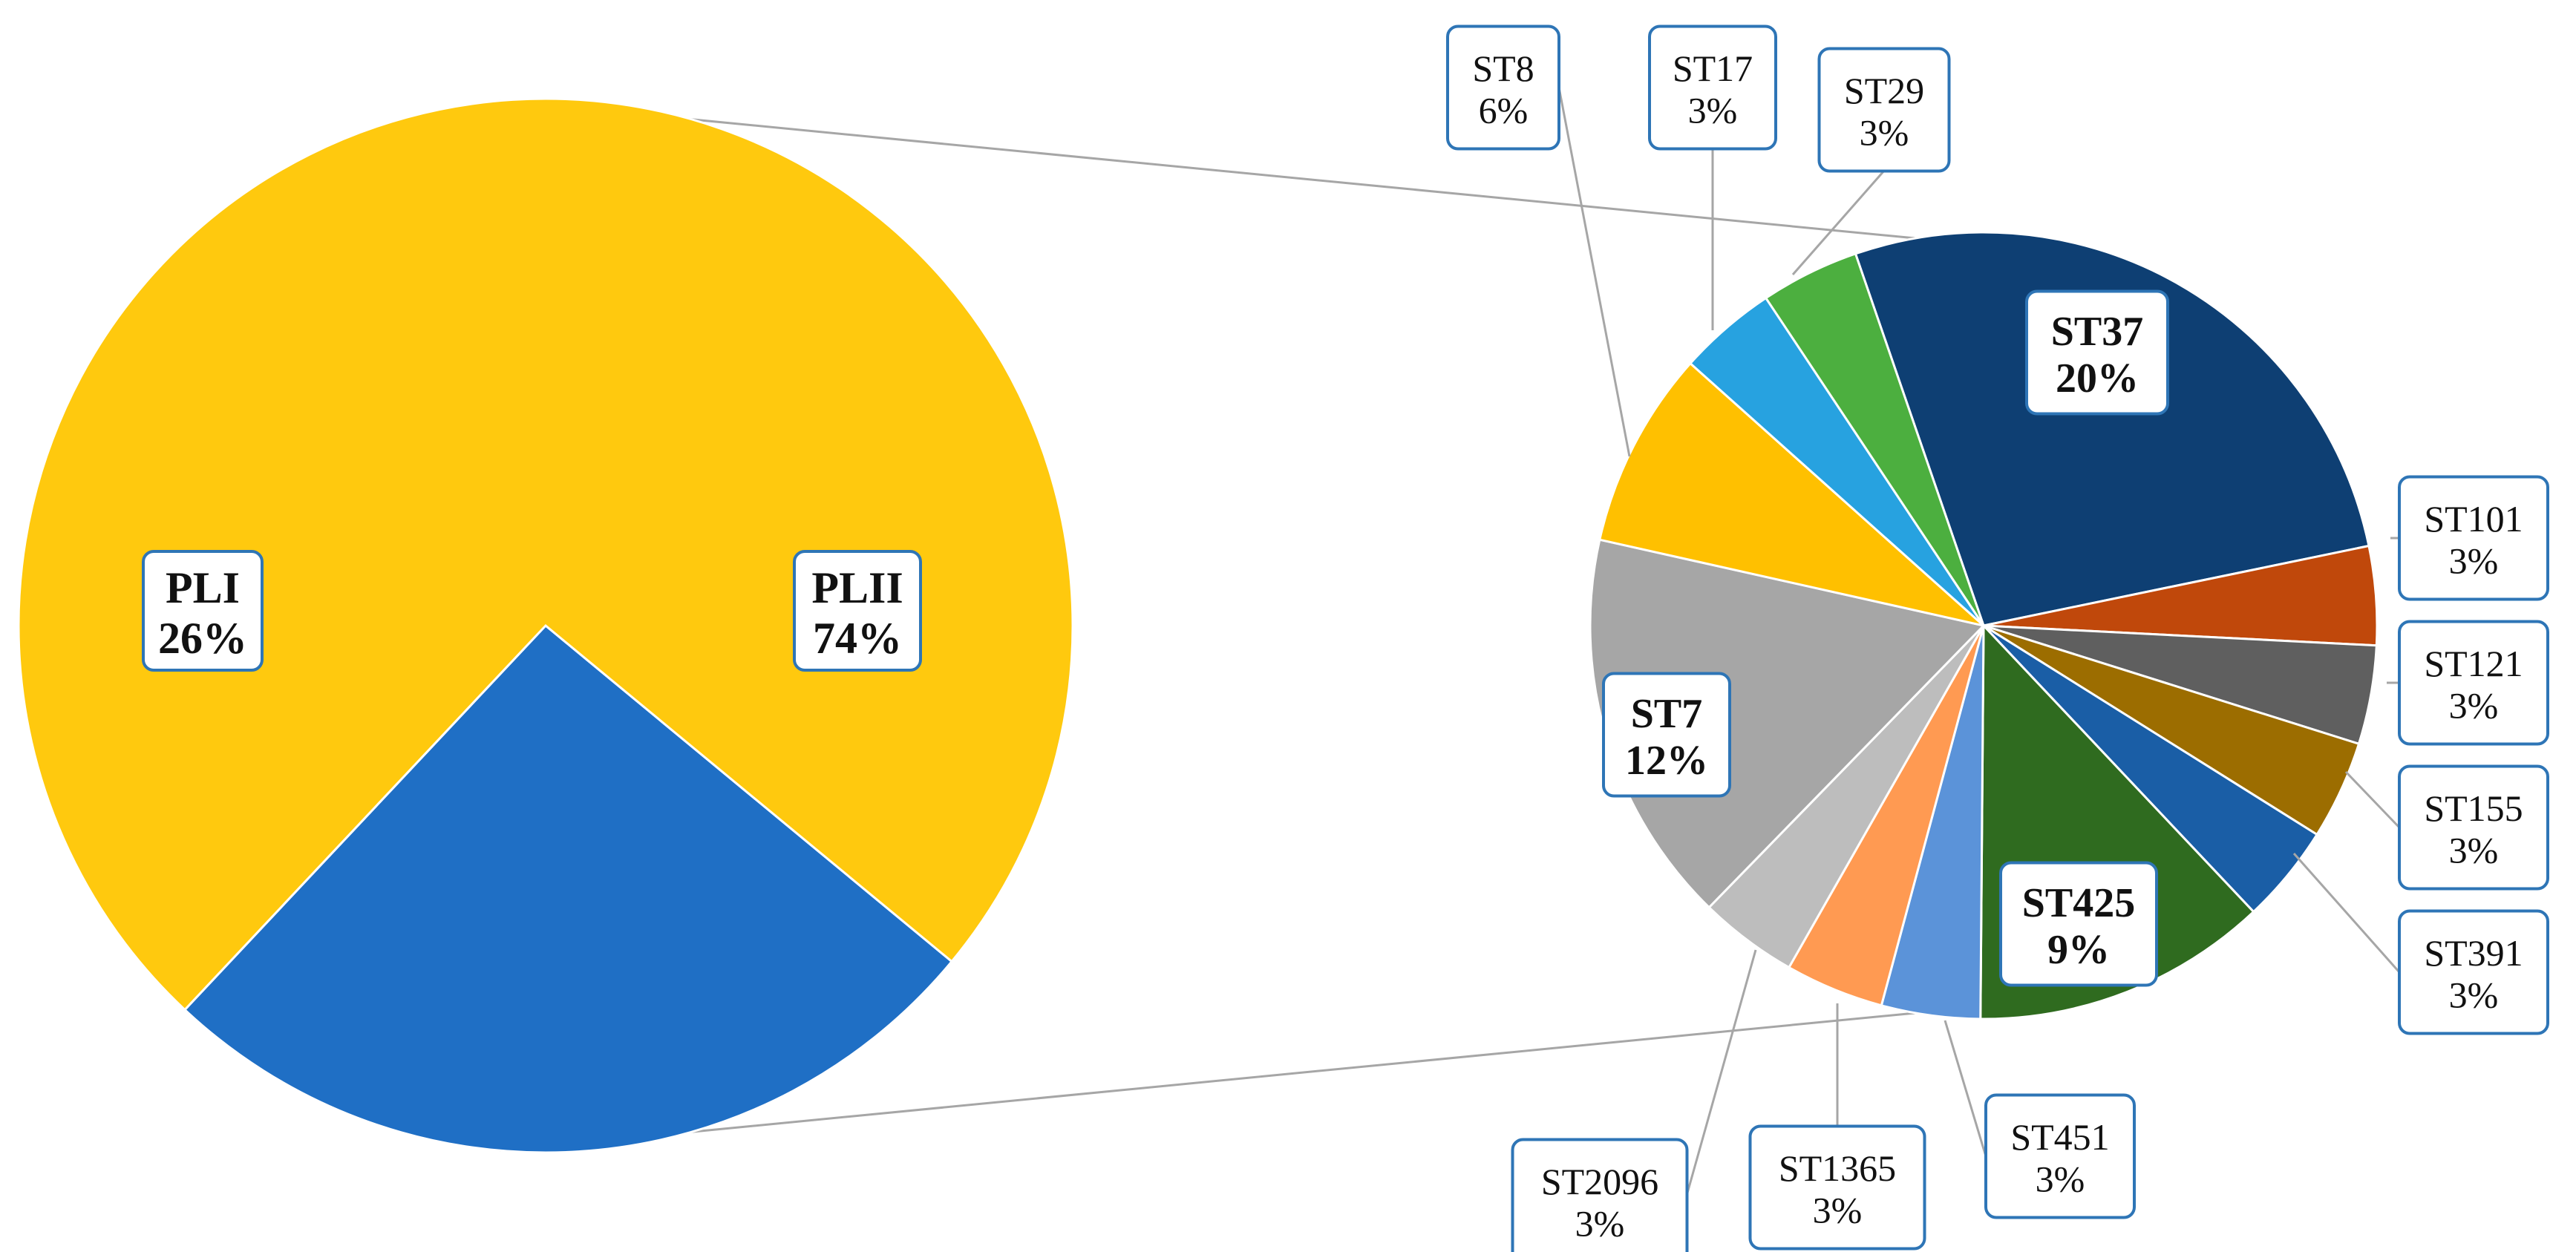 The image size is (2576, 1252). Describe the element at coordinates (1594, 272) in the screenshot. I see `leader-st8` at that location.